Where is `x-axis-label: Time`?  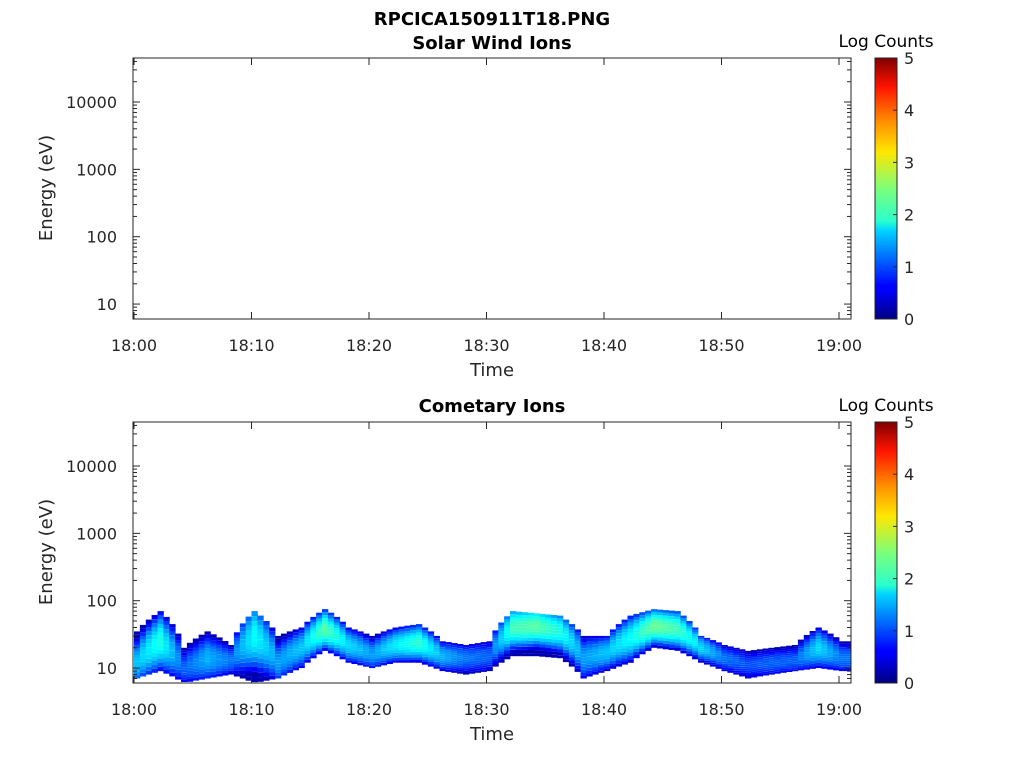
x-axis-label: Time is located at coordinates (491, 370).